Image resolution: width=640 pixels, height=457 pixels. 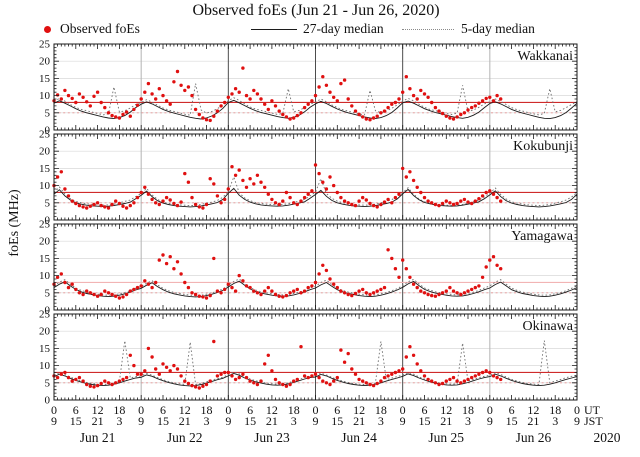 I want to click on day-label: Jun 26, so click(x=534, y=437).